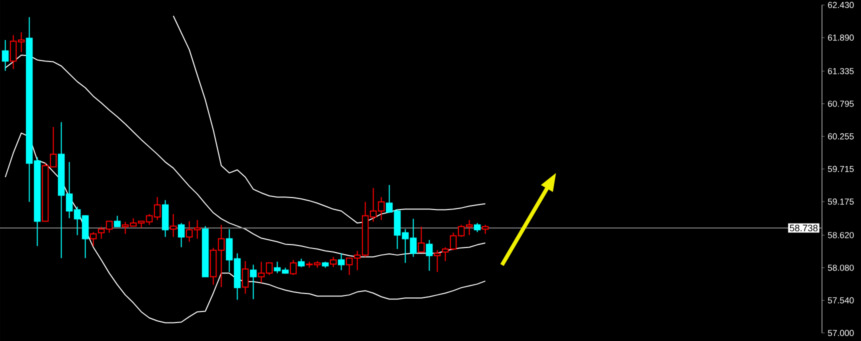 The width and height of the screenshot is (861, 341). I want to click on y-tick-label: 61.335, so click(841, 71).